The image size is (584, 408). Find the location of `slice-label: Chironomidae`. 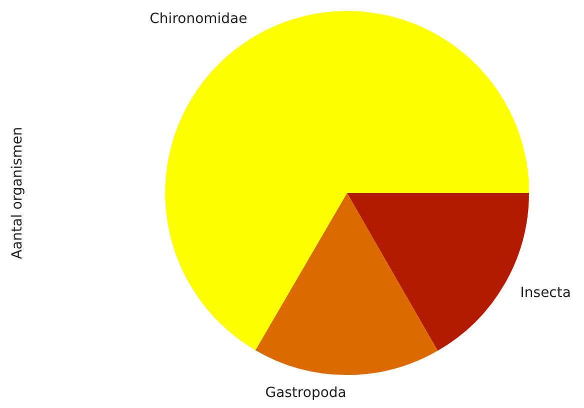

slice-label: Chironomidae is located at coordinates (199, 19).